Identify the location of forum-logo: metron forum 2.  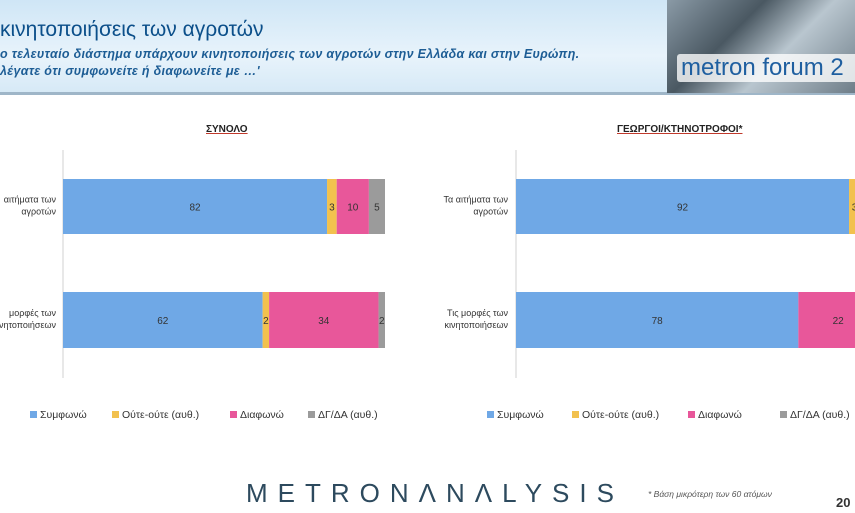
(761, 46).